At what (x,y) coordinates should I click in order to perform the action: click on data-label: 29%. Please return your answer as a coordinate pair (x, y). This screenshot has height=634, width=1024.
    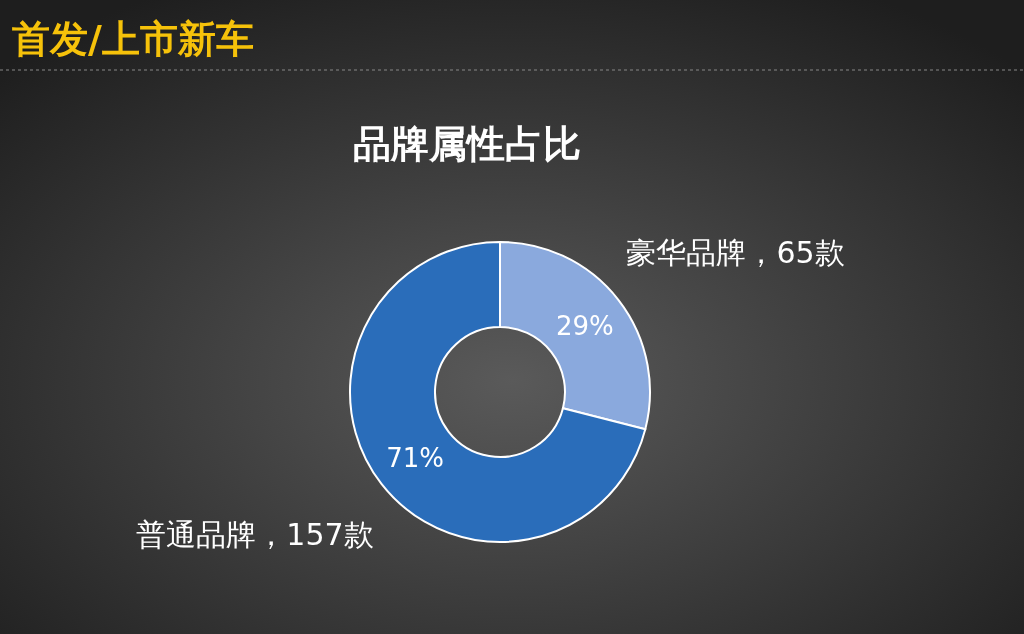
    Looking at the image, I should click on (585, 326).